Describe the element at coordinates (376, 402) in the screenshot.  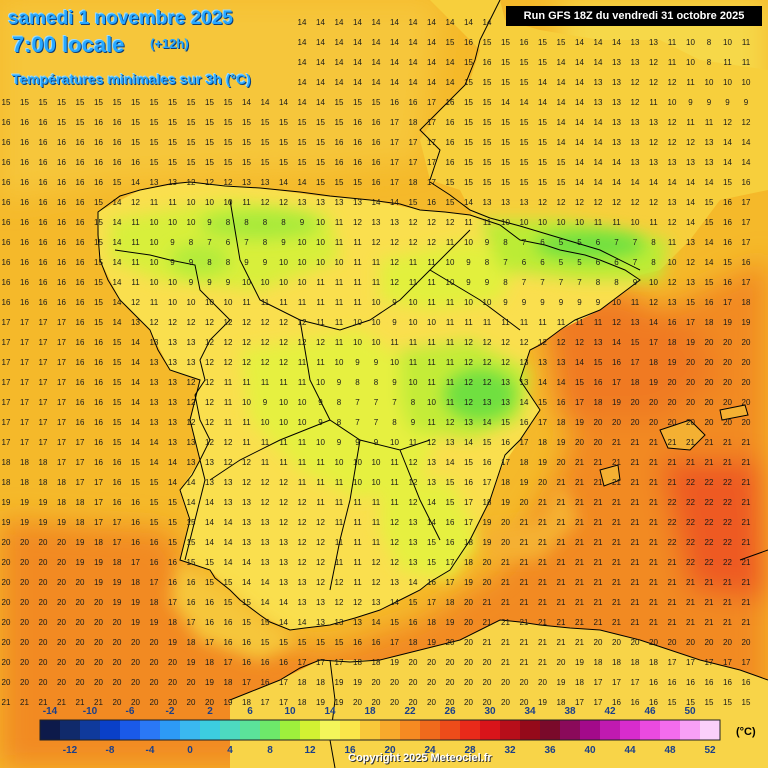
I see `grid-value: 7` at that location.